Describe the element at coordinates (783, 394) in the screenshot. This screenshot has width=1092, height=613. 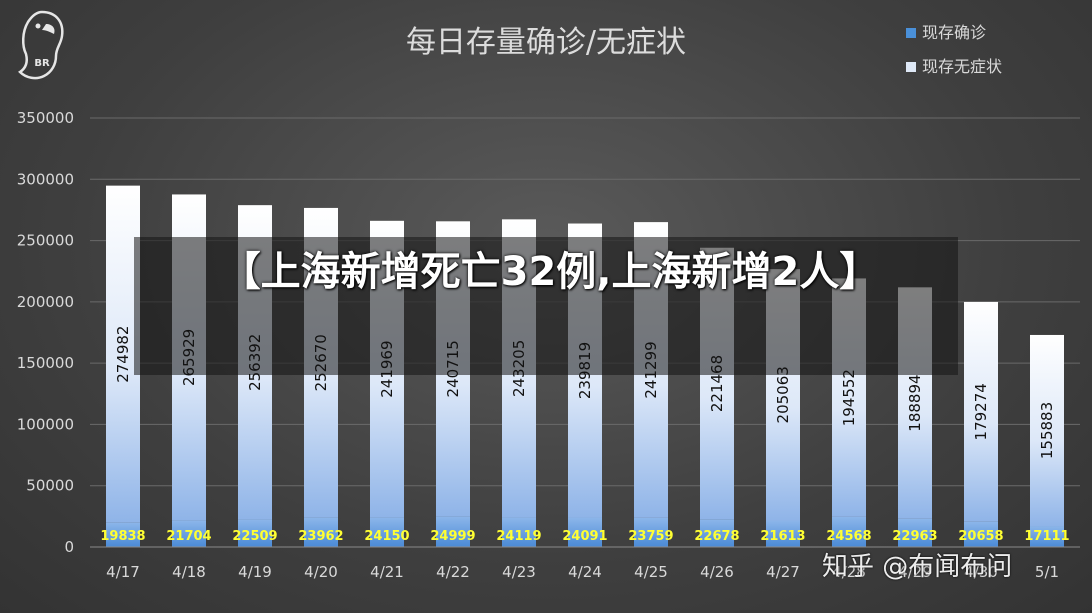
I see `data-label-asymptomatic: 205063` at that location.